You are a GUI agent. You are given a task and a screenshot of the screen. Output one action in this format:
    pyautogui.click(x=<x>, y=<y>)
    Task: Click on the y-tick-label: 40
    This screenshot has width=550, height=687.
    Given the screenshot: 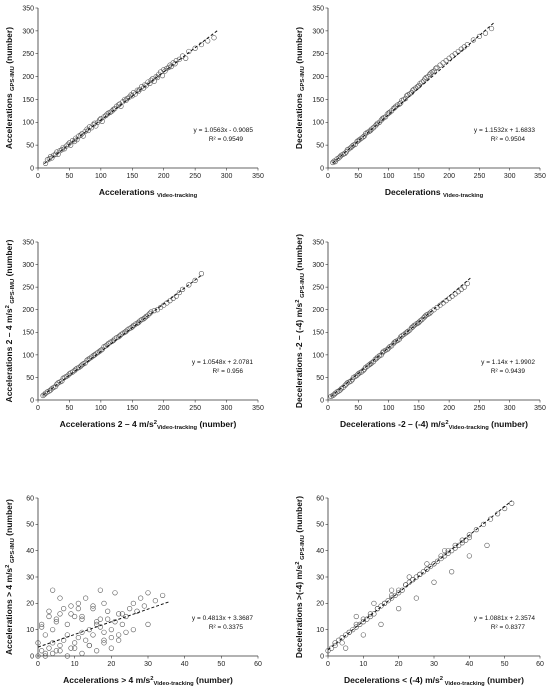 What is the action you would take?
    pyautogui.click(x=30, y=551)
    